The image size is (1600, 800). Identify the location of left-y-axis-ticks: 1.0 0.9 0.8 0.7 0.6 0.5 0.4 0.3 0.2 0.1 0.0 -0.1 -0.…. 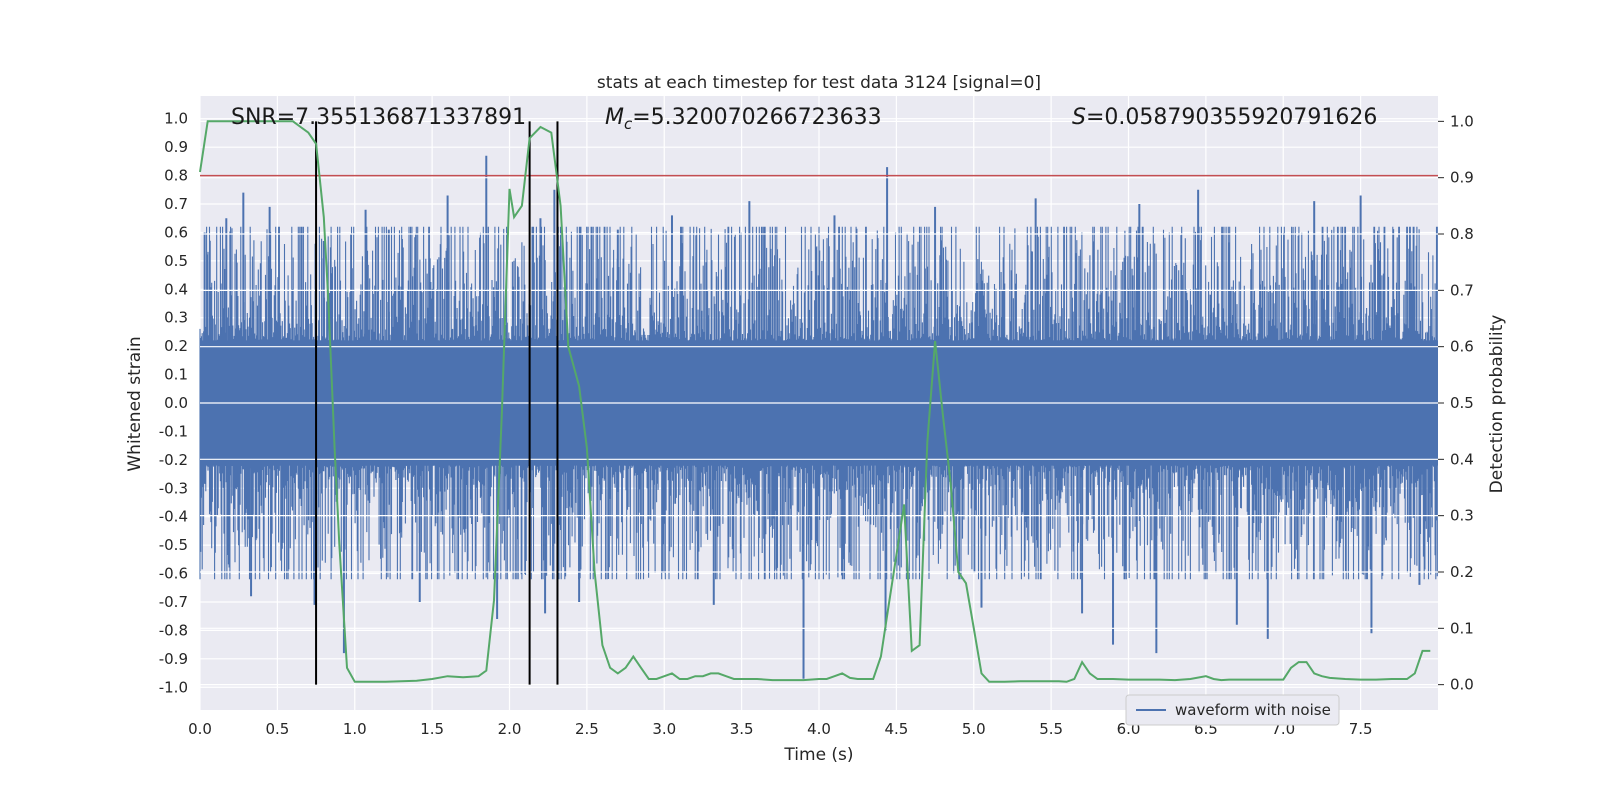
(173, 403).